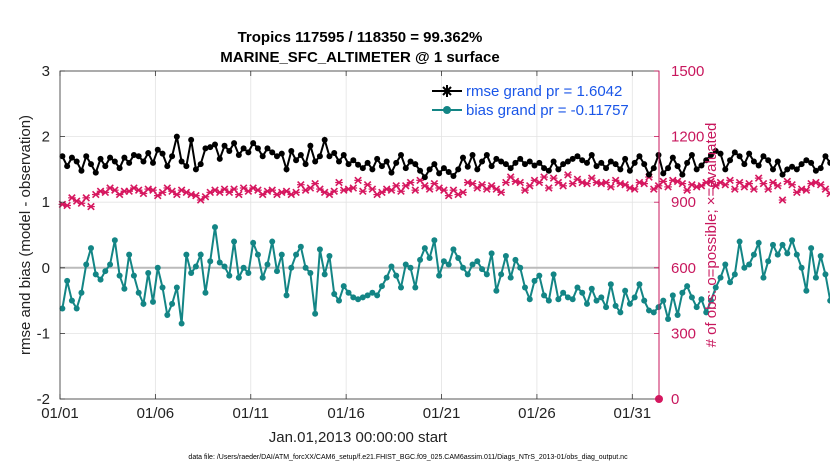  Describe the element at coordinates (46, 268) in the screenshot. I see `y-tick-label: 0` at that location.